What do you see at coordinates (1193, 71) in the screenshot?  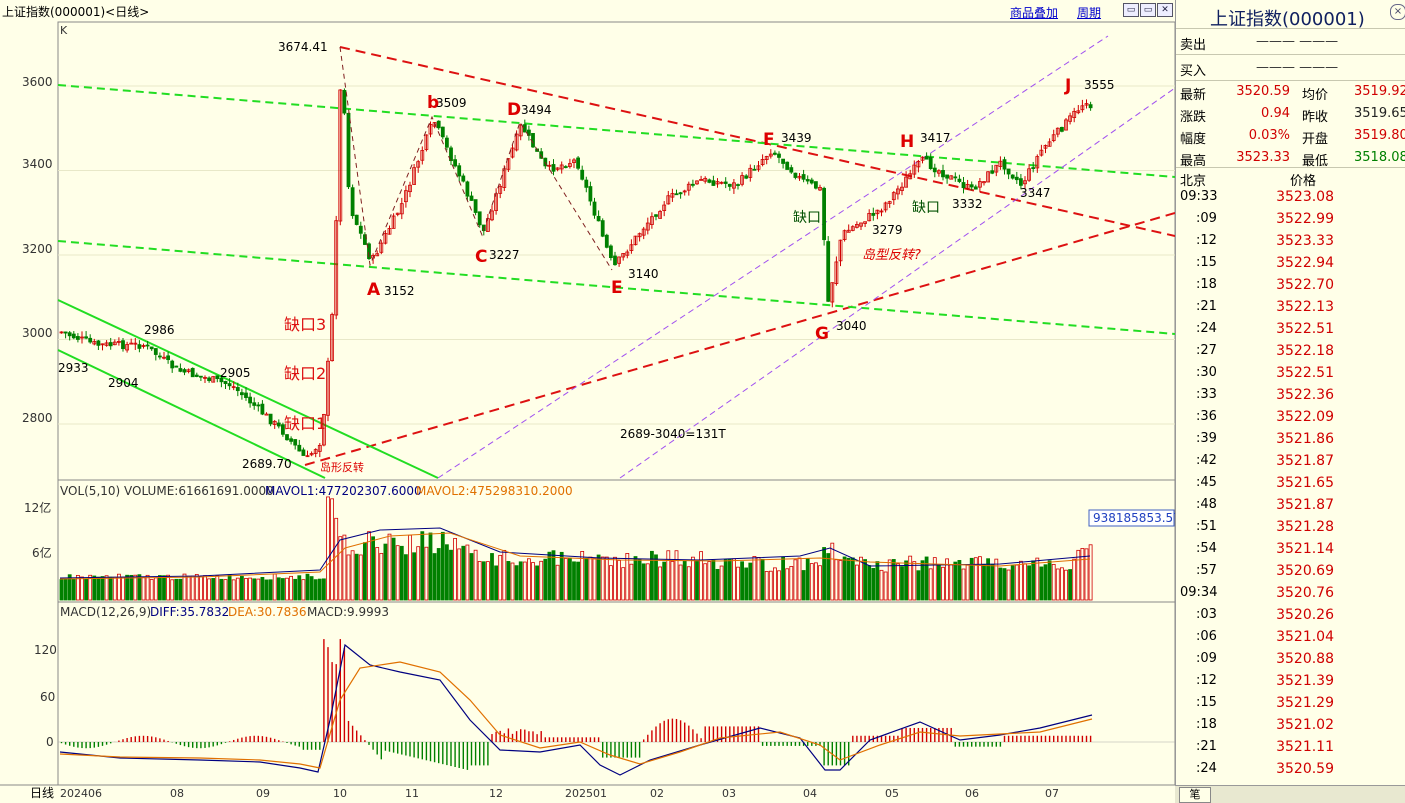 I see `buy-label: 买入` at bounding box center [1193, 71].